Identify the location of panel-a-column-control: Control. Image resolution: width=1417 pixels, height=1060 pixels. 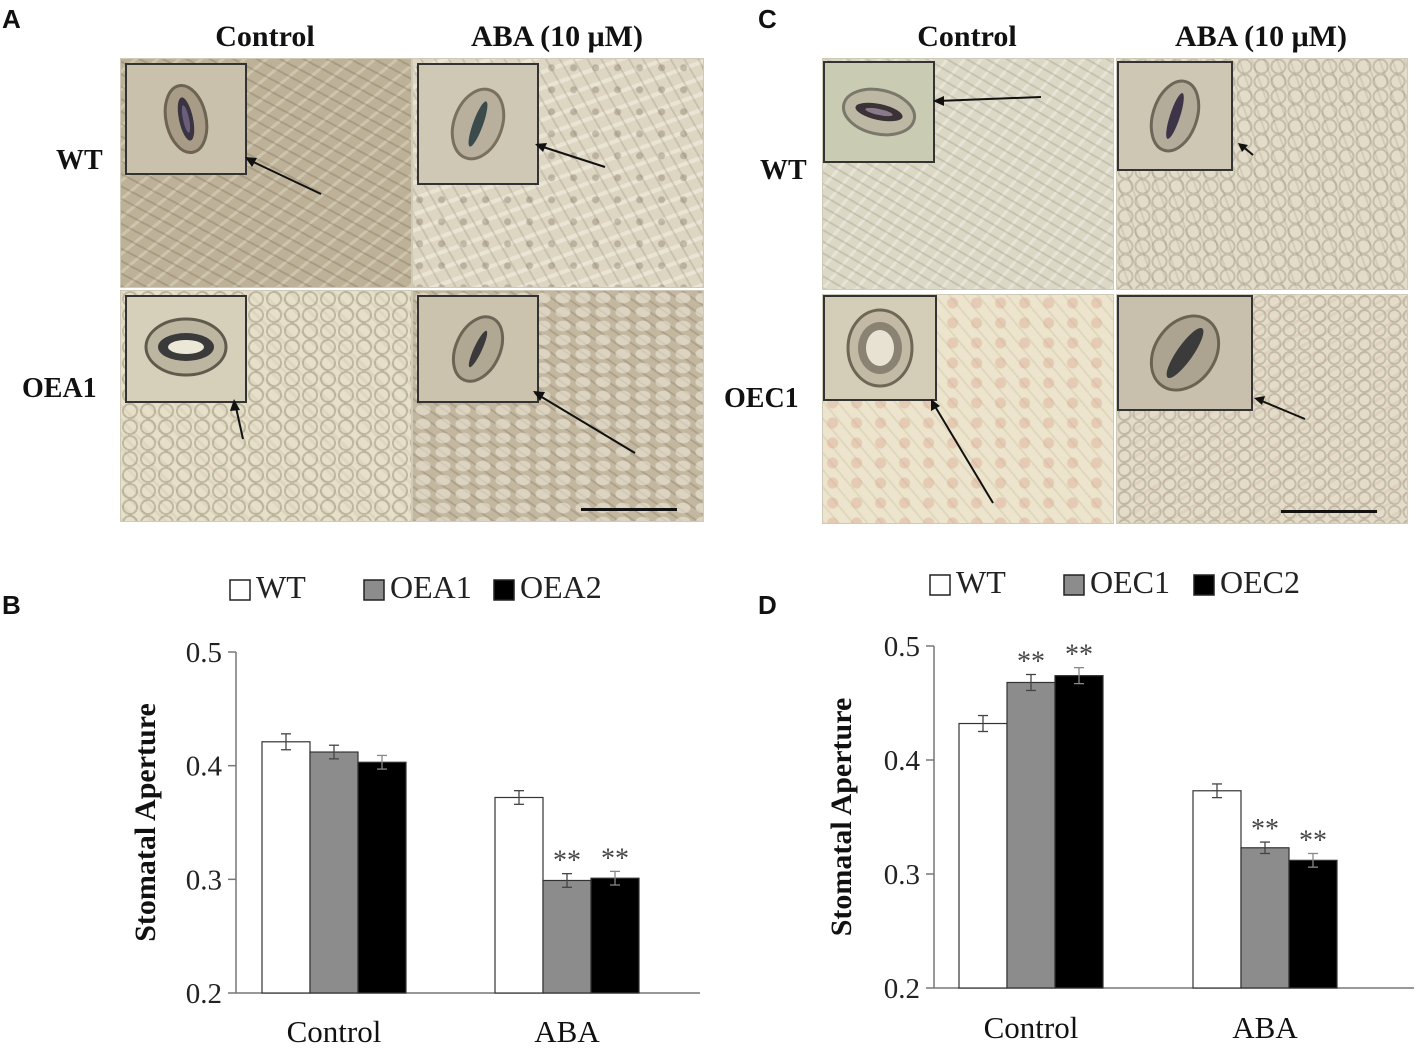
(265, 36).